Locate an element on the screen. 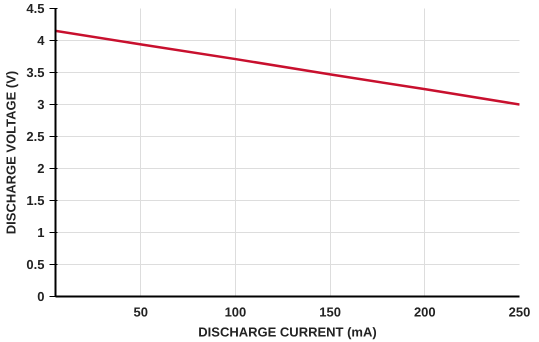 The image size is (539, 342). x-tick-label: 150 is located at coordinates (330, 312).